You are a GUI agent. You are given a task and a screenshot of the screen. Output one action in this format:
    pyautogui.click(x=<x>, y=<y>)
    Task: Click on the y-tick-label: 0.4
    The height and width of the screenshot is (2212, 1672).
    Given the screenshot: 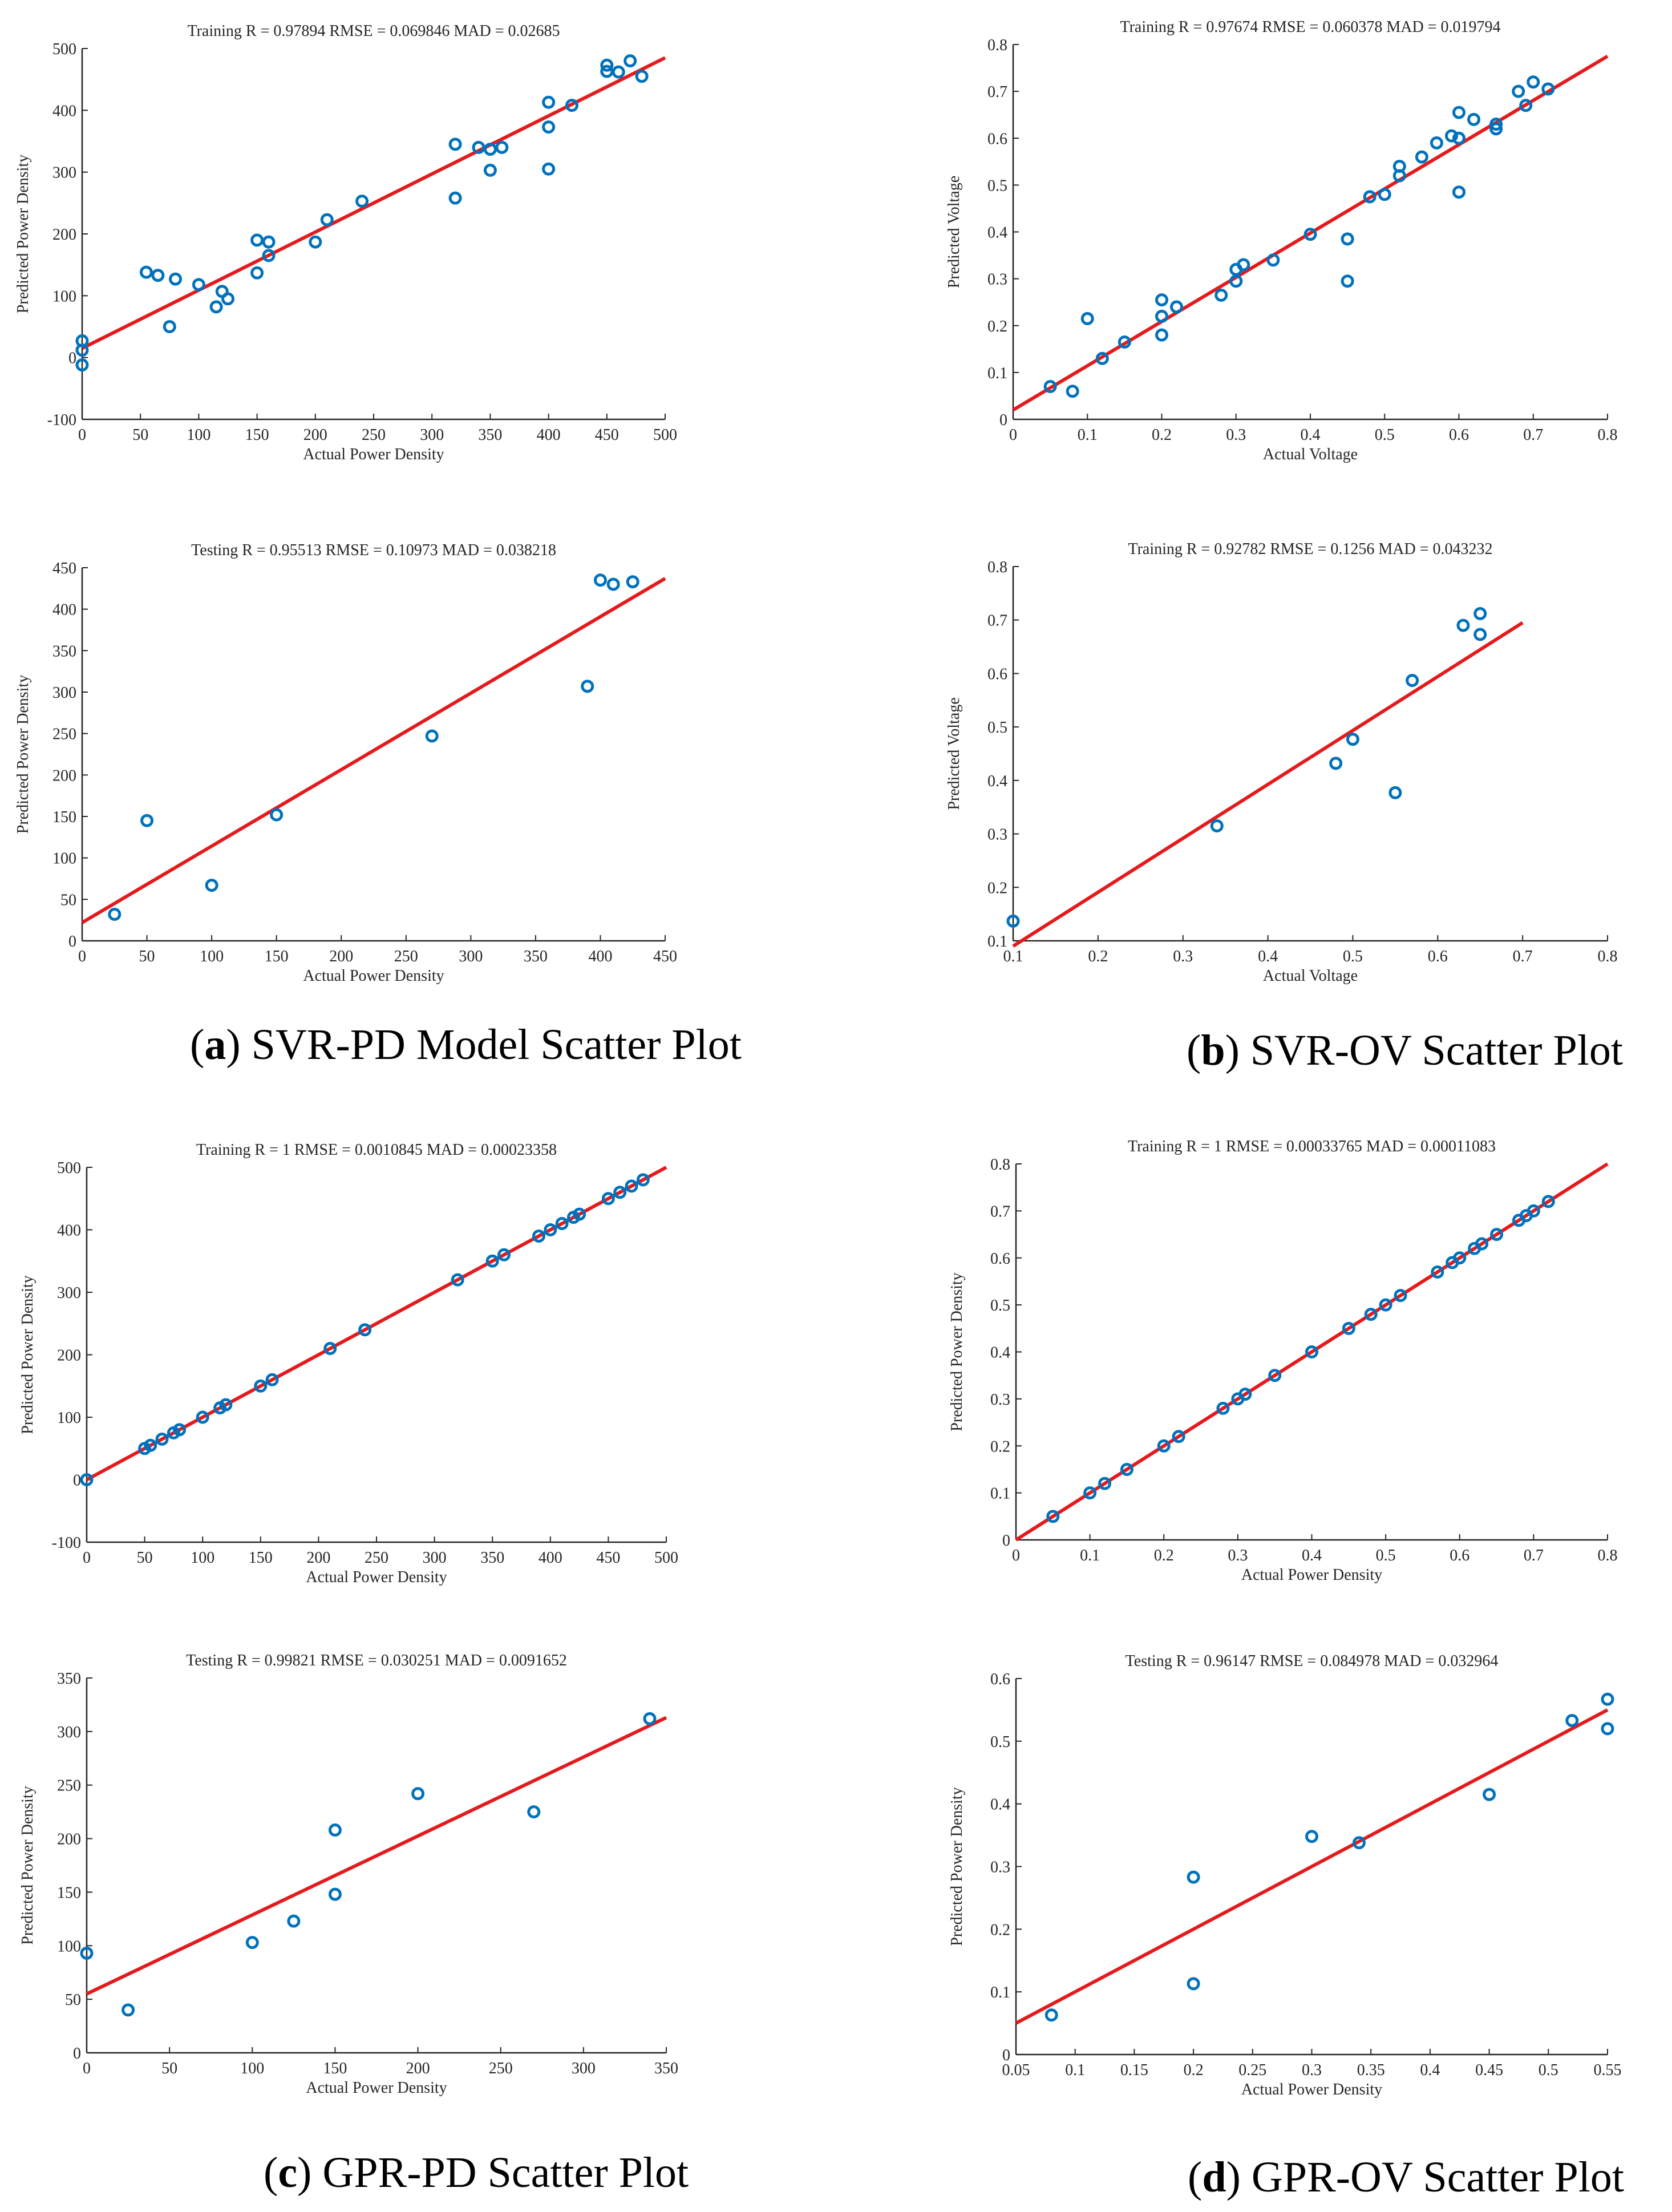 What is the action you would take?
    pyautogui.click(x=1000, y=1353)
    